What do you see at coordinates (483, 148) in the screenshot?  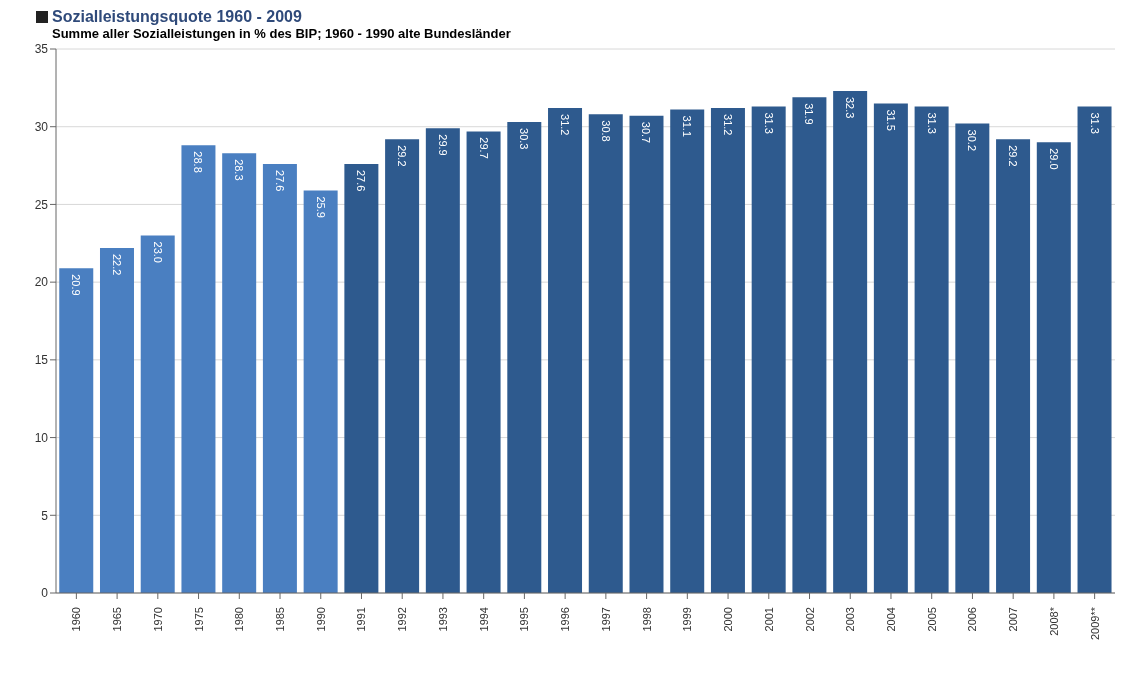 I see `data-label: 29.7` at bounding box center [483, 148].